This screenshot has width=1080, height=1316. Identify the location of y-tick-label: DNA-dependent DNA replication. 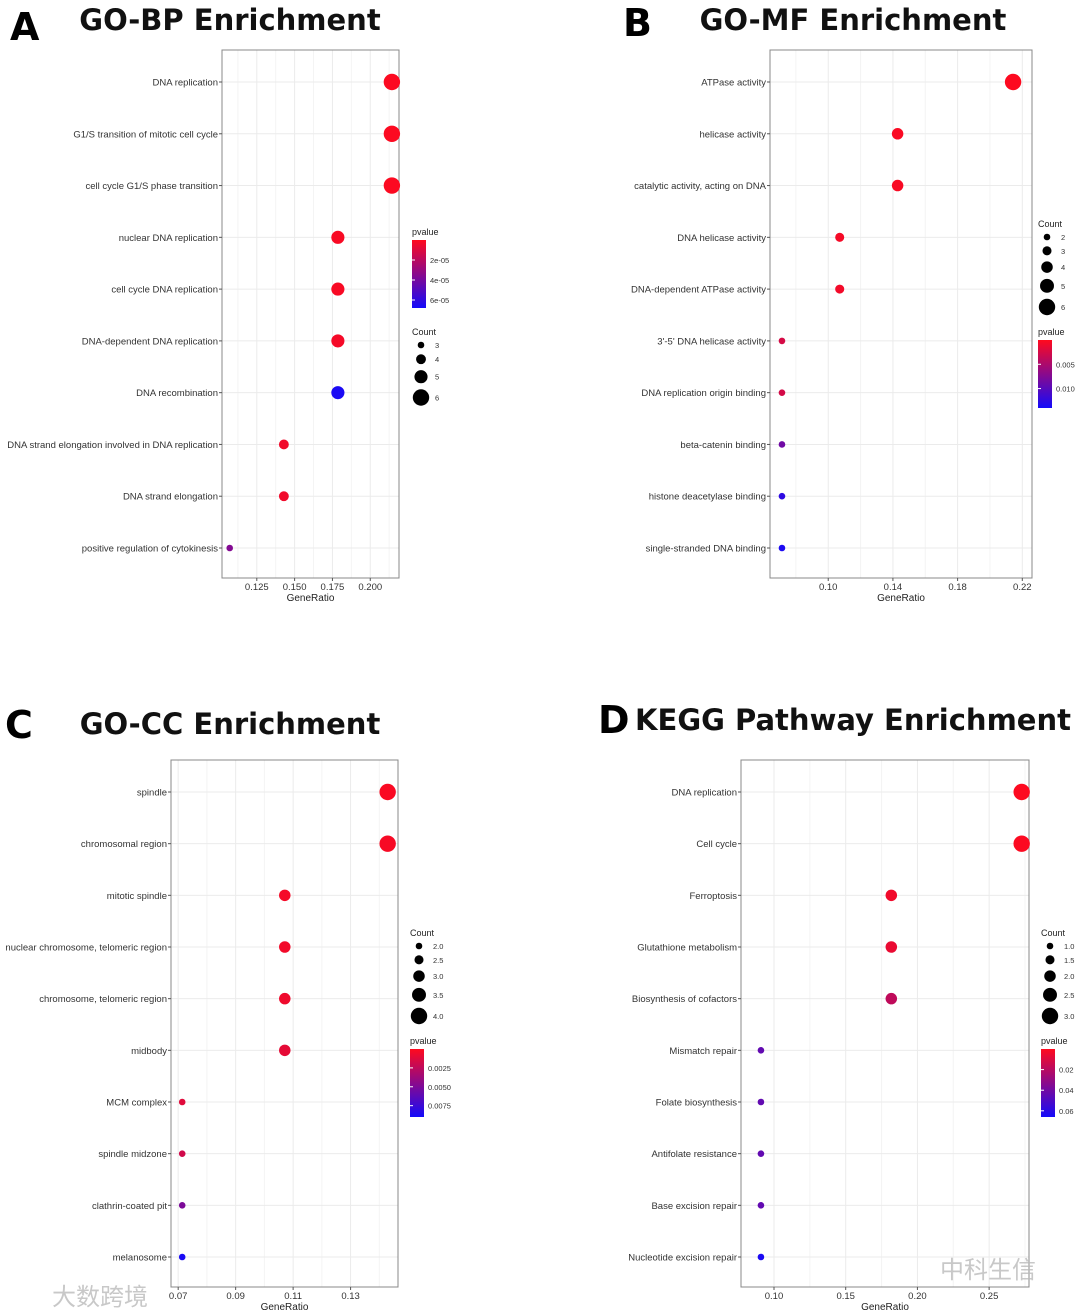
(150, 341).